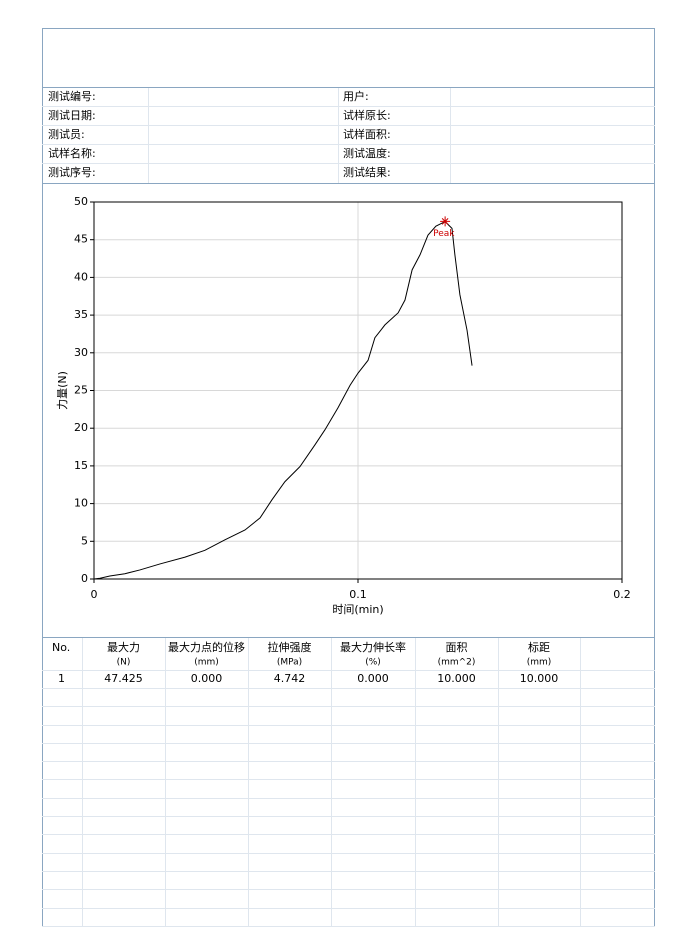 The image size is (697, 952). Describe the element at coordinates (206, 647) in the screenshot. I see `column-header: 最大力点的位移` at that location.